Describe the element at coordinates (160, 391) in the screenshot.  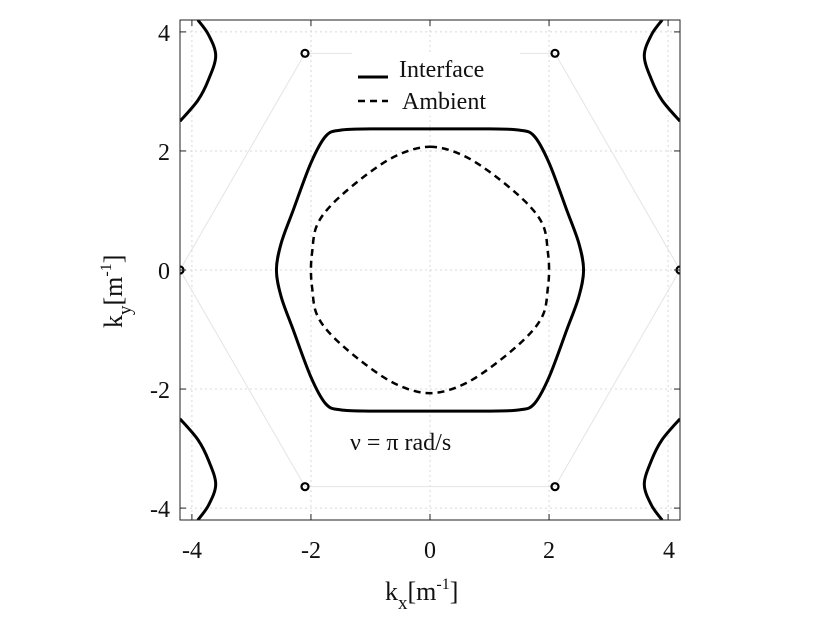
I see `y-tick-label: -2` at that location.